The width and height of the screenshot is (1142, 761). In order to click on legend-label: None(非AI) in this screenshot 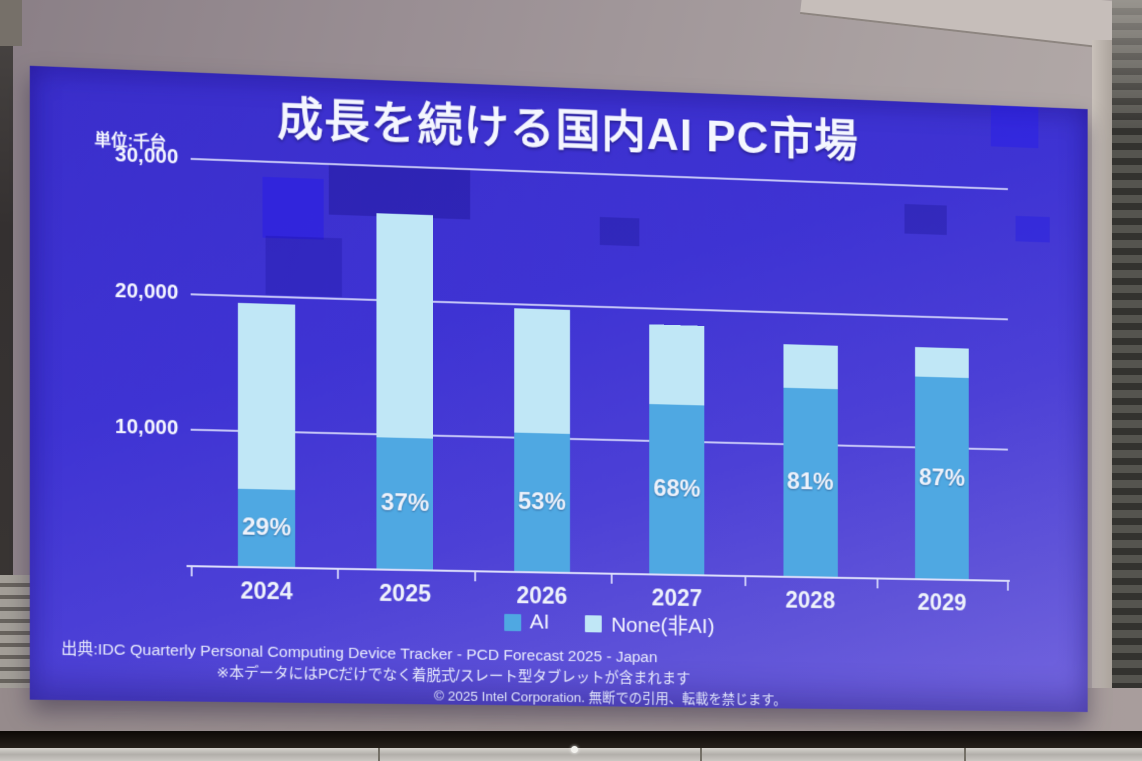, I will do `click(663, 626)`.